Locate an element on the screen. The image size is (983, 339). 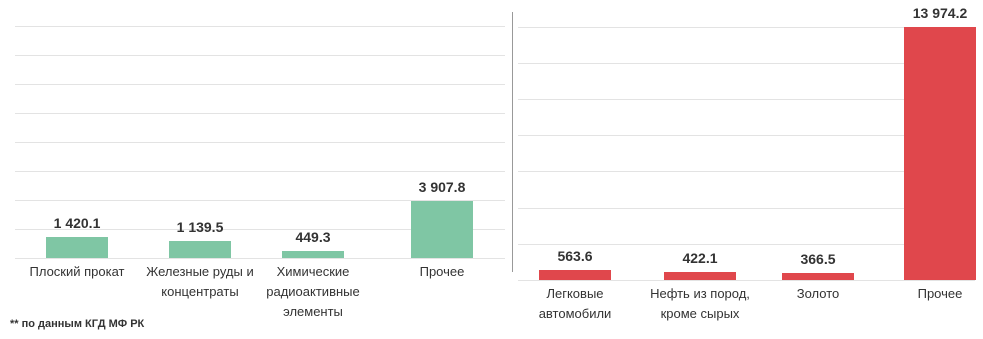
category-label: Плоский прокат is located at coordinates (77, 271).